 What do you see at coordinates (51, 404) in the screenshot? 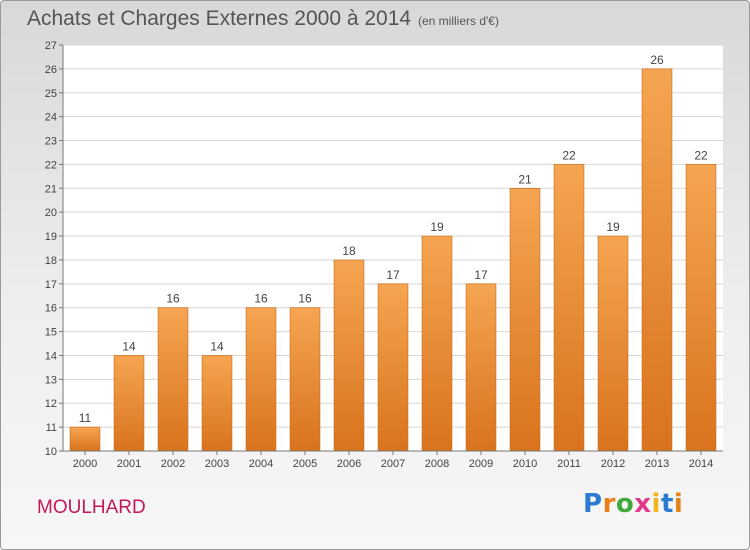
I see `y-tick-label: 12` at bounding box center [51, 404].